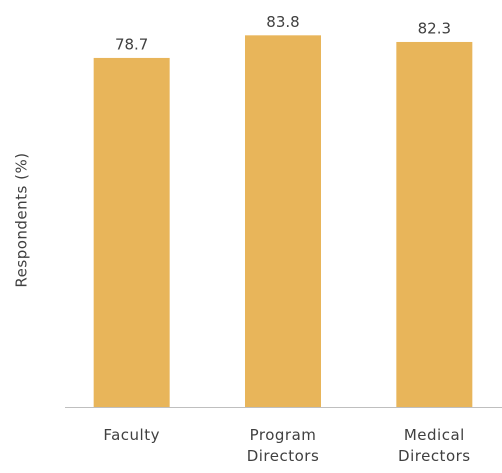  I want to click on y-axis-label: Respondents (%), so click(22, 219).